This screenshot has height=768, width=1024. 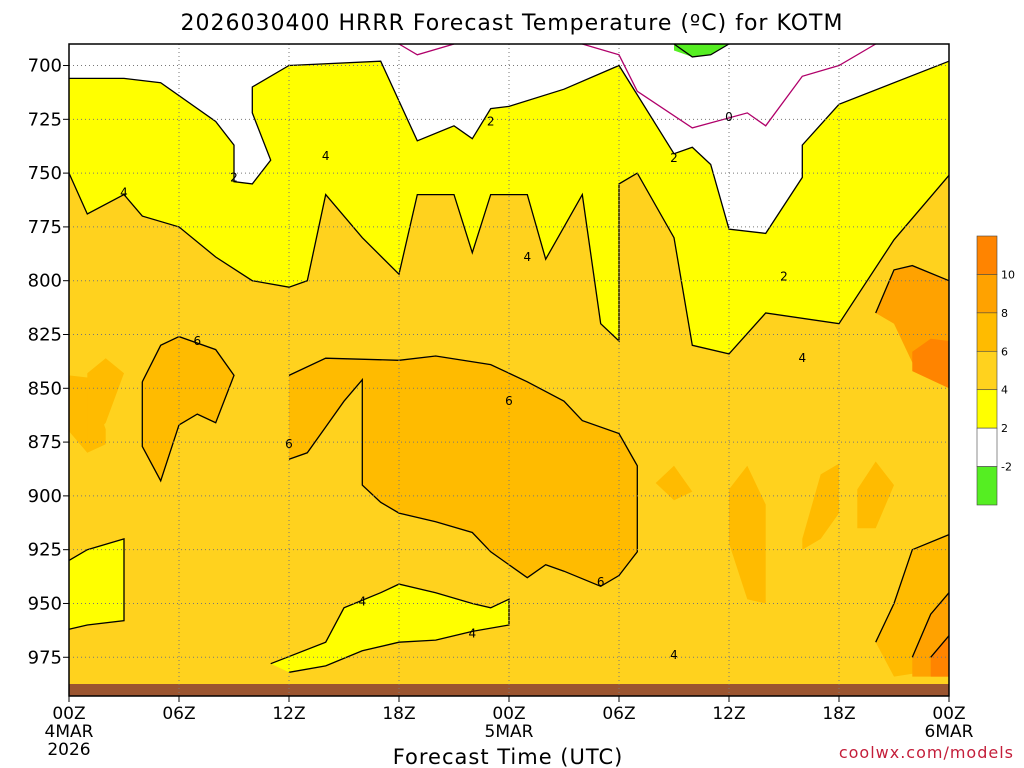 I want to click on y-tick-label: 850, so click(x=45, y=388).